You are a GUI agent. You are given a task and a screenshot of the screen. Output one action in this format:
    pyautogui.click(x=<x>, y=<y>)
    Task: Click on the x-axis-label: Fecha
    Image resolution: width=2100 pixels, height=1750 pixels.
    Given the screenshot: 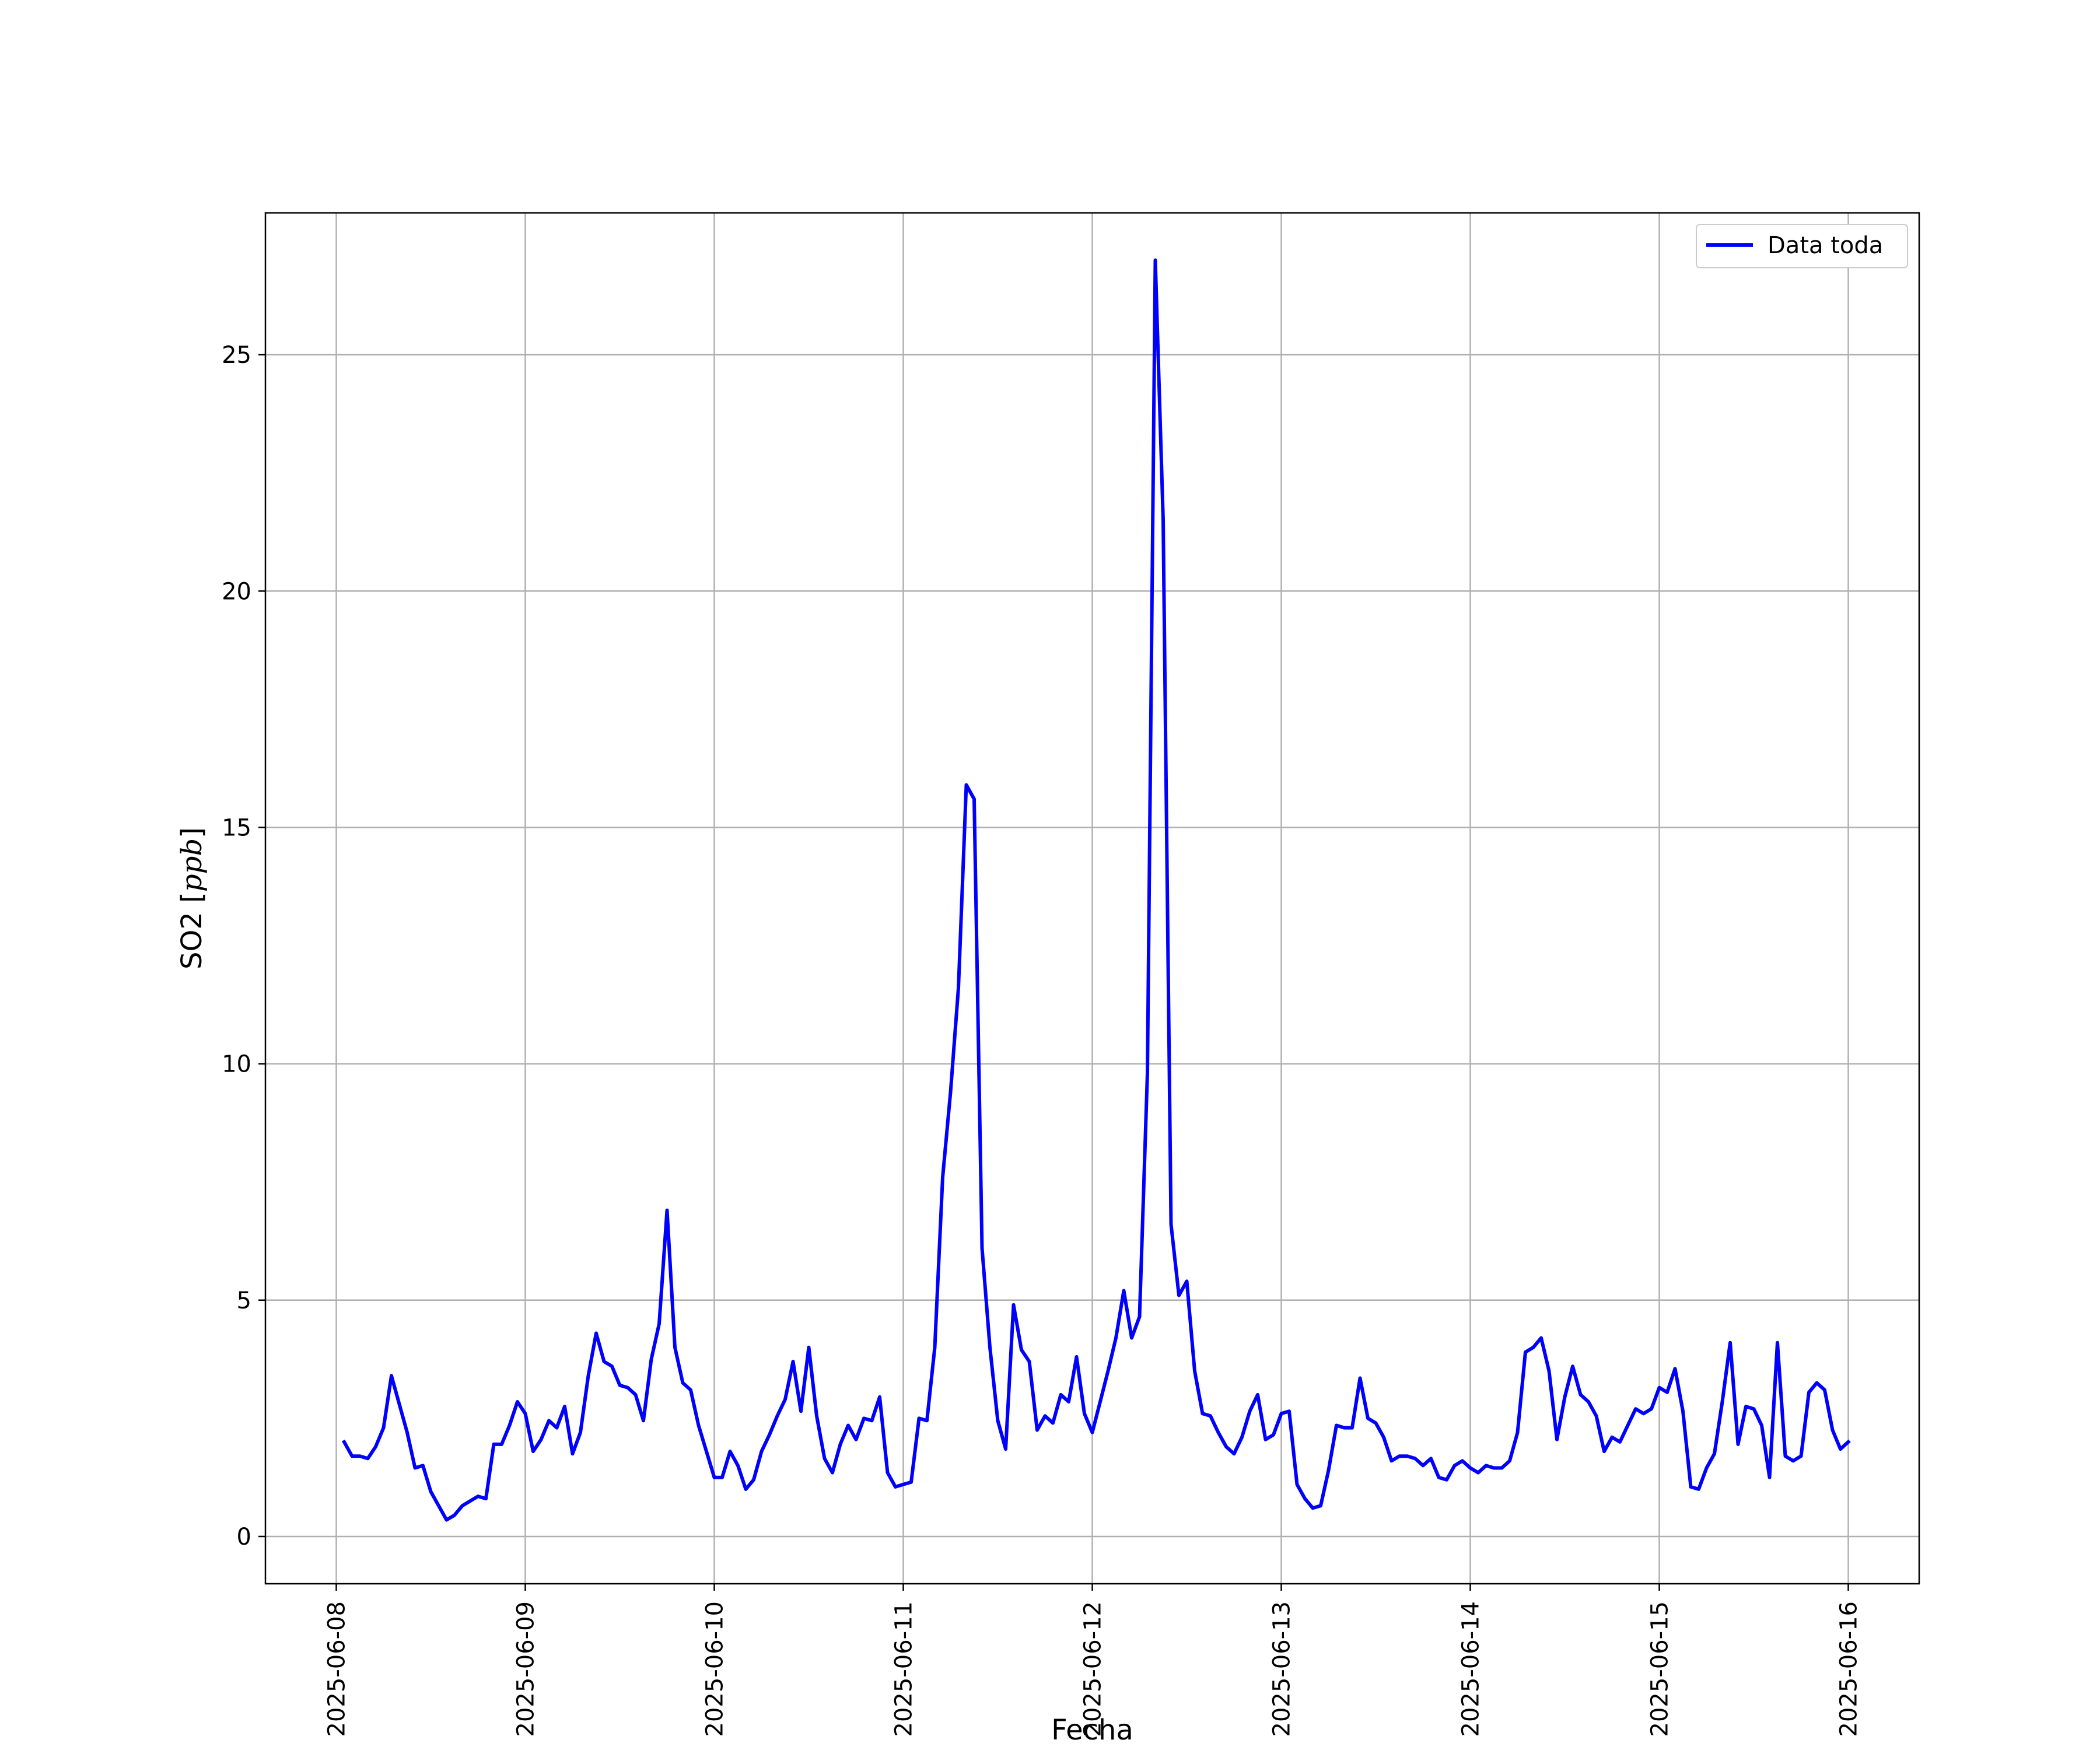 What is the action you would take?
    pyautogui.click(x=1092, y=1730)
    